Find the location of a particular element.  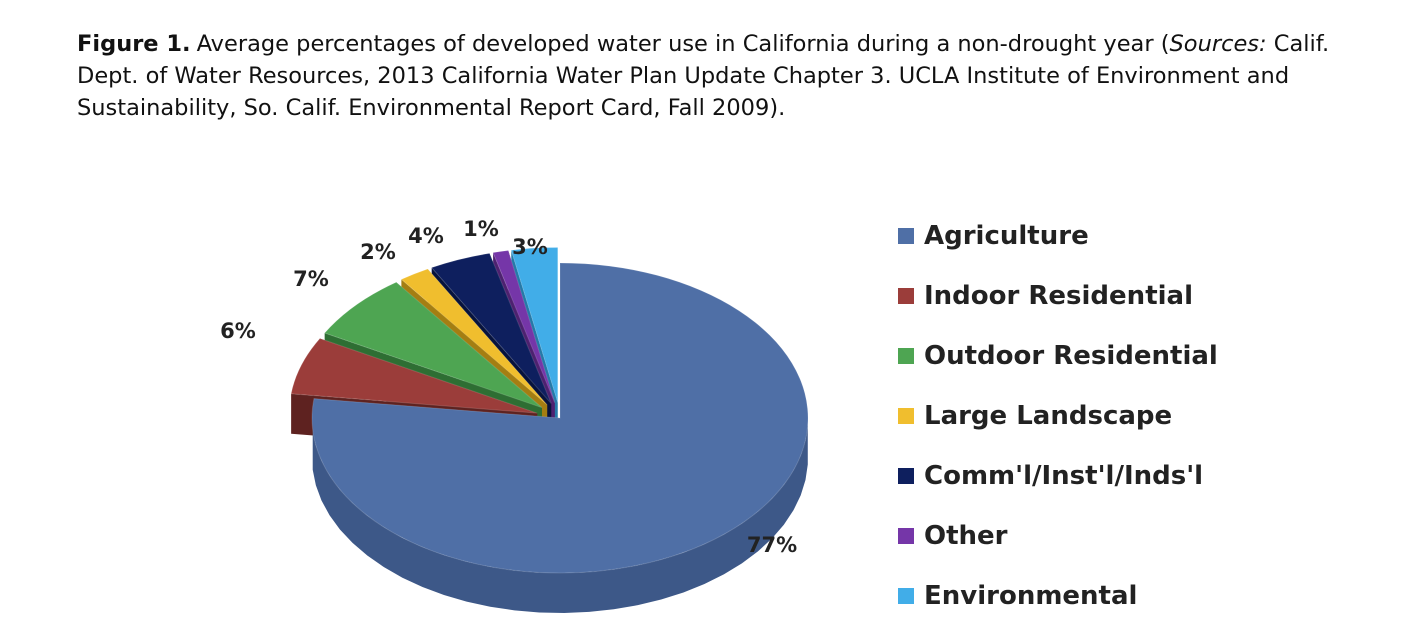

data-label-outdoor-residential: 7% is located at coordinates (311, 279).